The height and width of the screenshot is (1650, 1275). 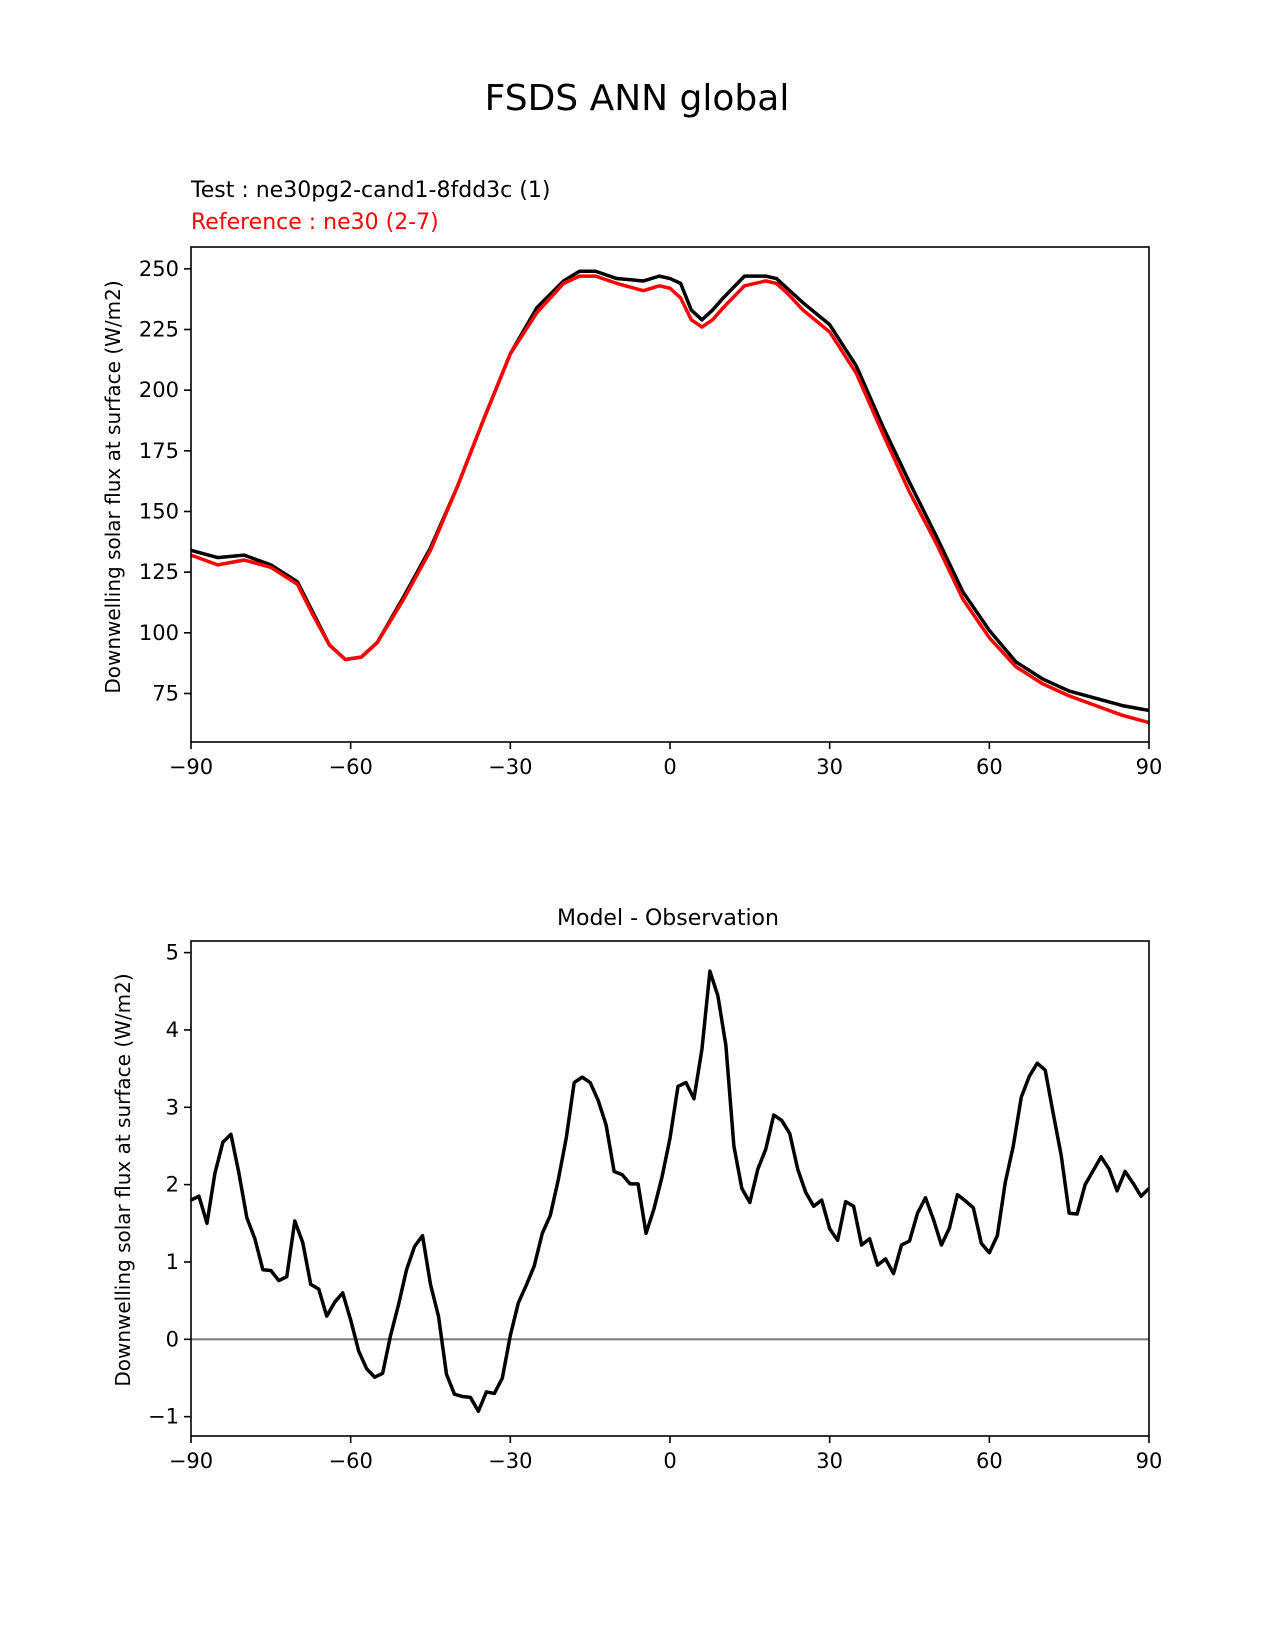 What do you see at coordinates (172, 1030) in the screenshot?
I see `y-tick-label: 4` at bounding box center [172, 1030].